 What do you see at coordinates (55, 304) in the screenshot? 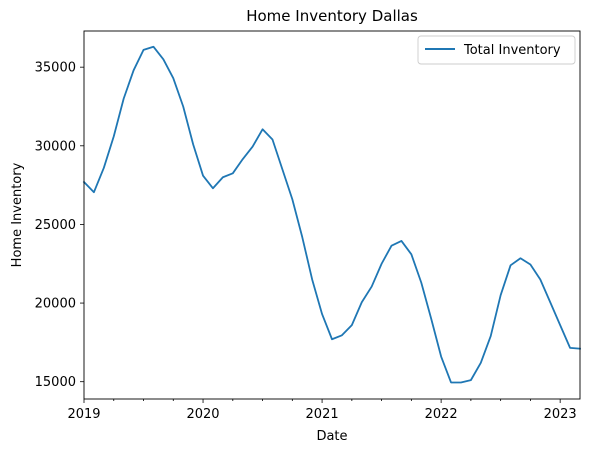
I see `y-tick-label: 20000` at bounding box center [55, 304].